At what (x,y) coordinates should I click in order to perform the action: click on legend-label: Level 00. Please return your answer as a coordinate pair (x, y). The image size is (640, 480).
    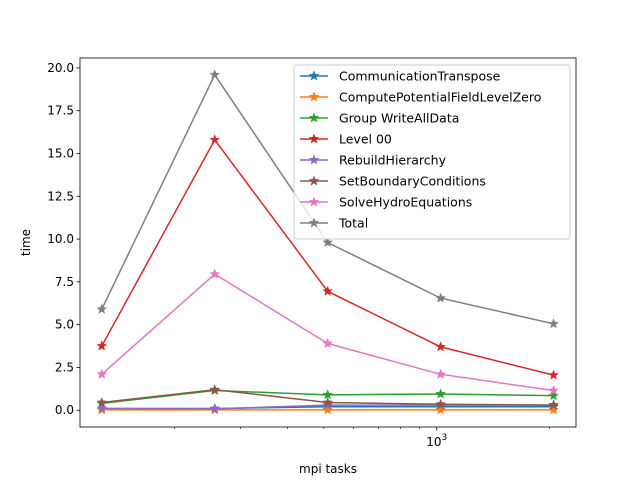
    Looking at the image, I should click on (365, 139).